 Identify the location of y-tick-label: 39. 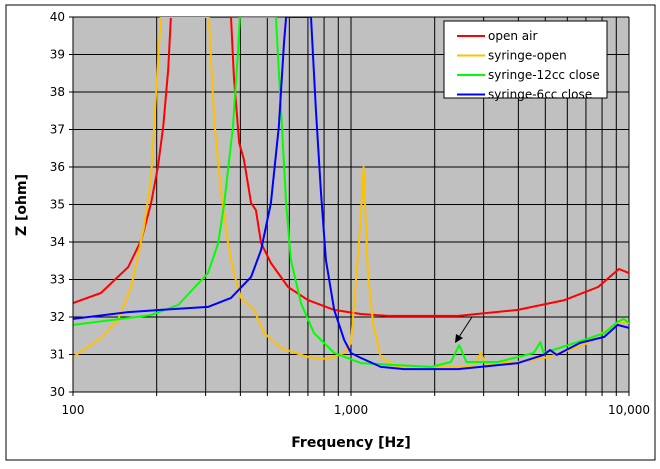
(57, 55).